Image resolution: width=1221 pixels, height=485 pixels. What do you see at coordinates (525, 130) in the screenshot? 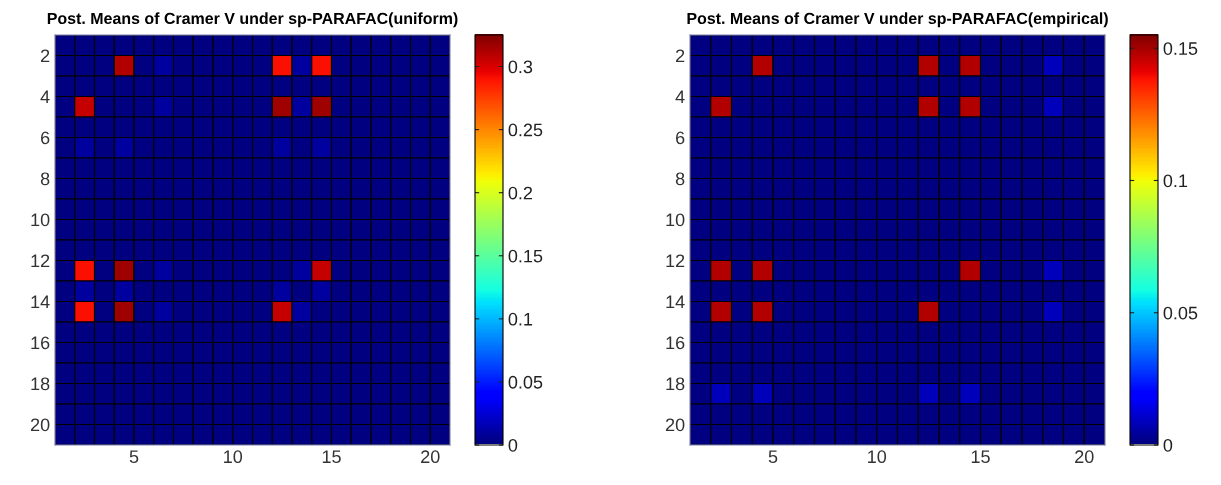
I see `color-bar-label: 0.25` at bounding box center [525, 130].